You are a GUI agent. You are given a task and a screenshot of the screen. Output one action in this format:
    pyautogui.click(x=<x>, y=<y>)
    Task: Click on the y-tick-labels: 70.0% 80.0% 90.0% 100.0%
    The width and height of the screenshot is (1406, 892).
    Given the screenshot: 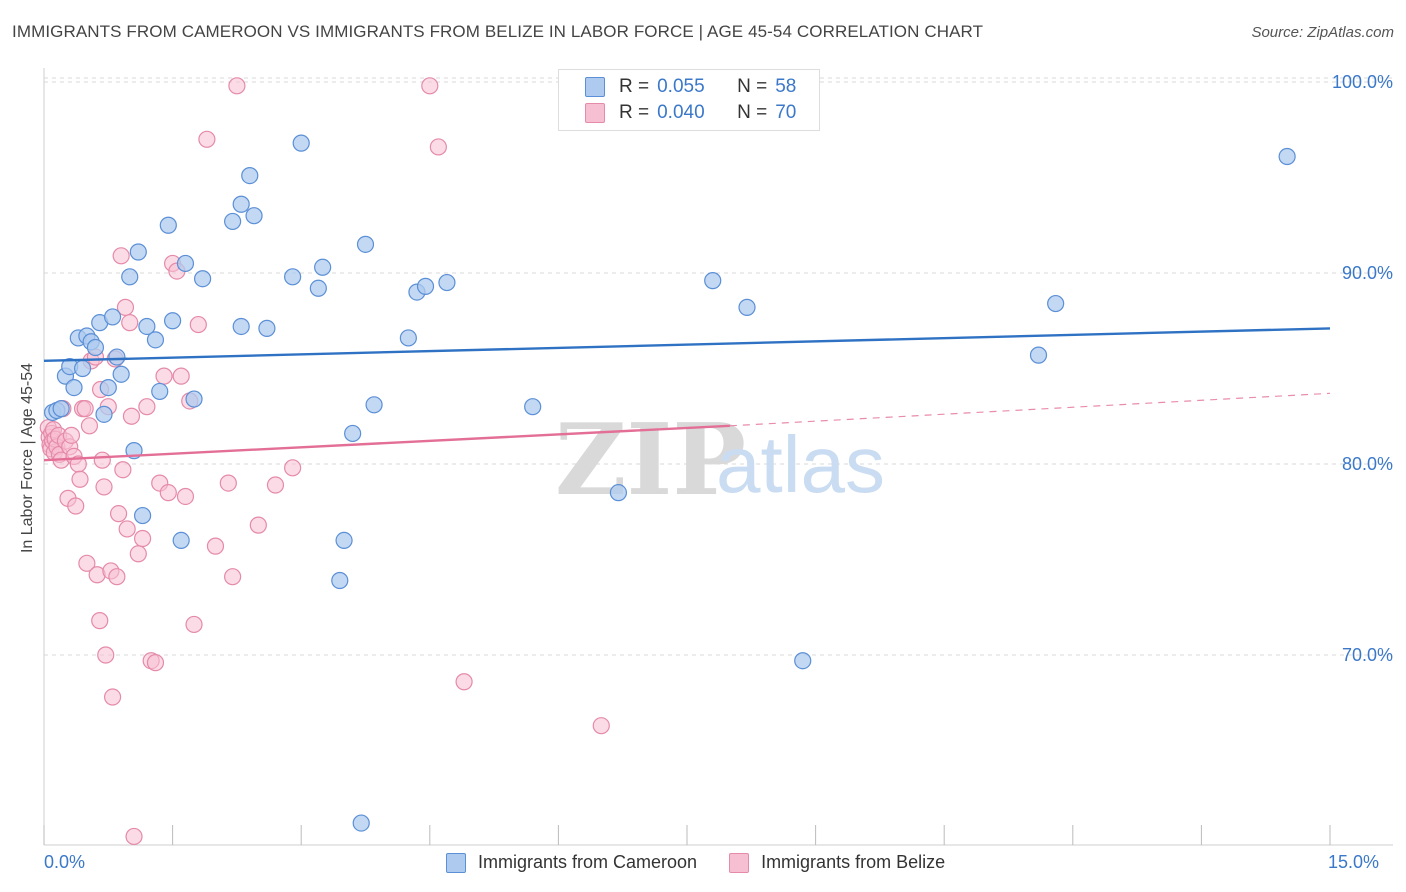 What is the action you would take?
    pyautogui.click(x=1362, y=368)
    